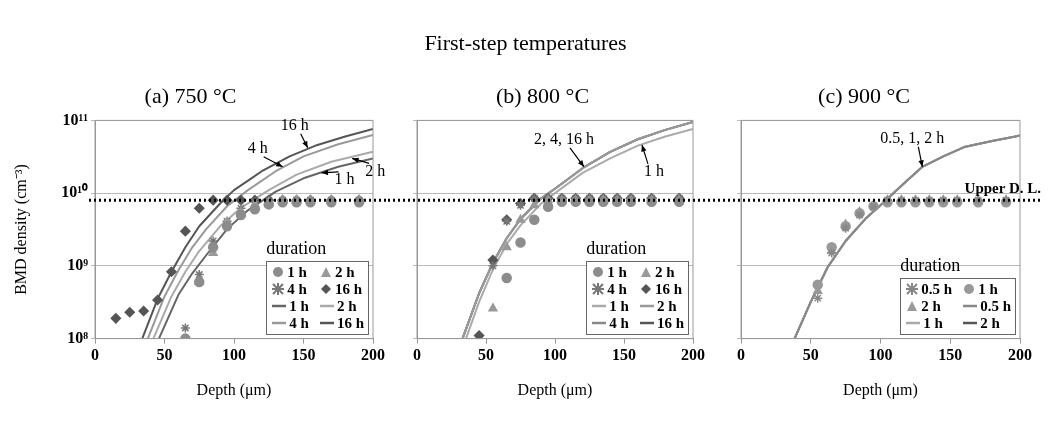 The width and height of the screenshot is (1051, 424). Describe the element at coordinates (257, 148) in the screenshot. I see `annotation: 4 h` at that location.